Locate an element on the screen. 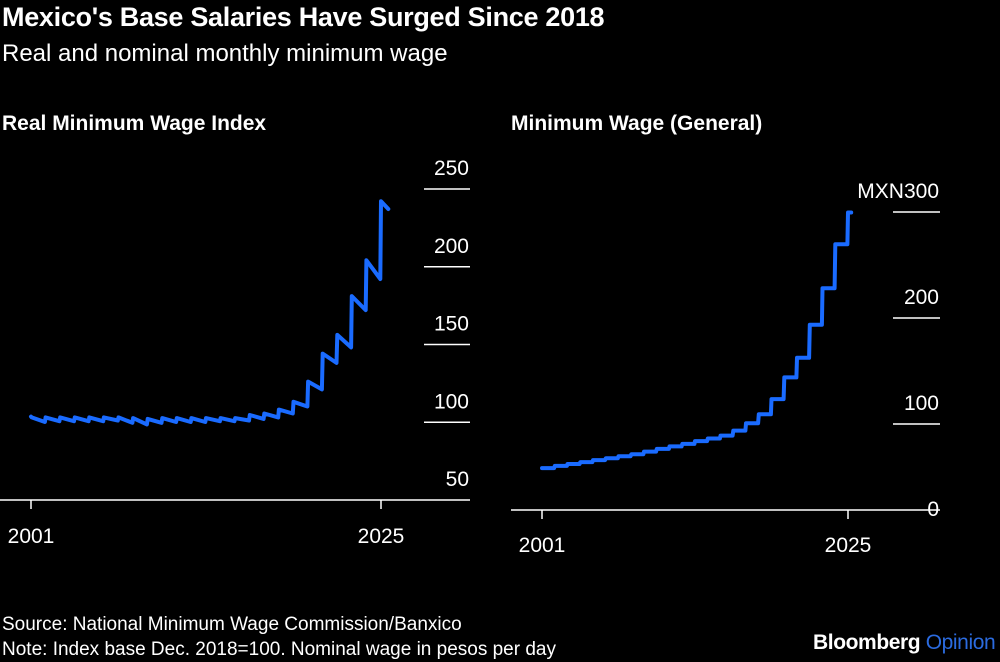  chart-subtitle: Real and nominal monthly minimum wage is located at coordinates (225, 53).